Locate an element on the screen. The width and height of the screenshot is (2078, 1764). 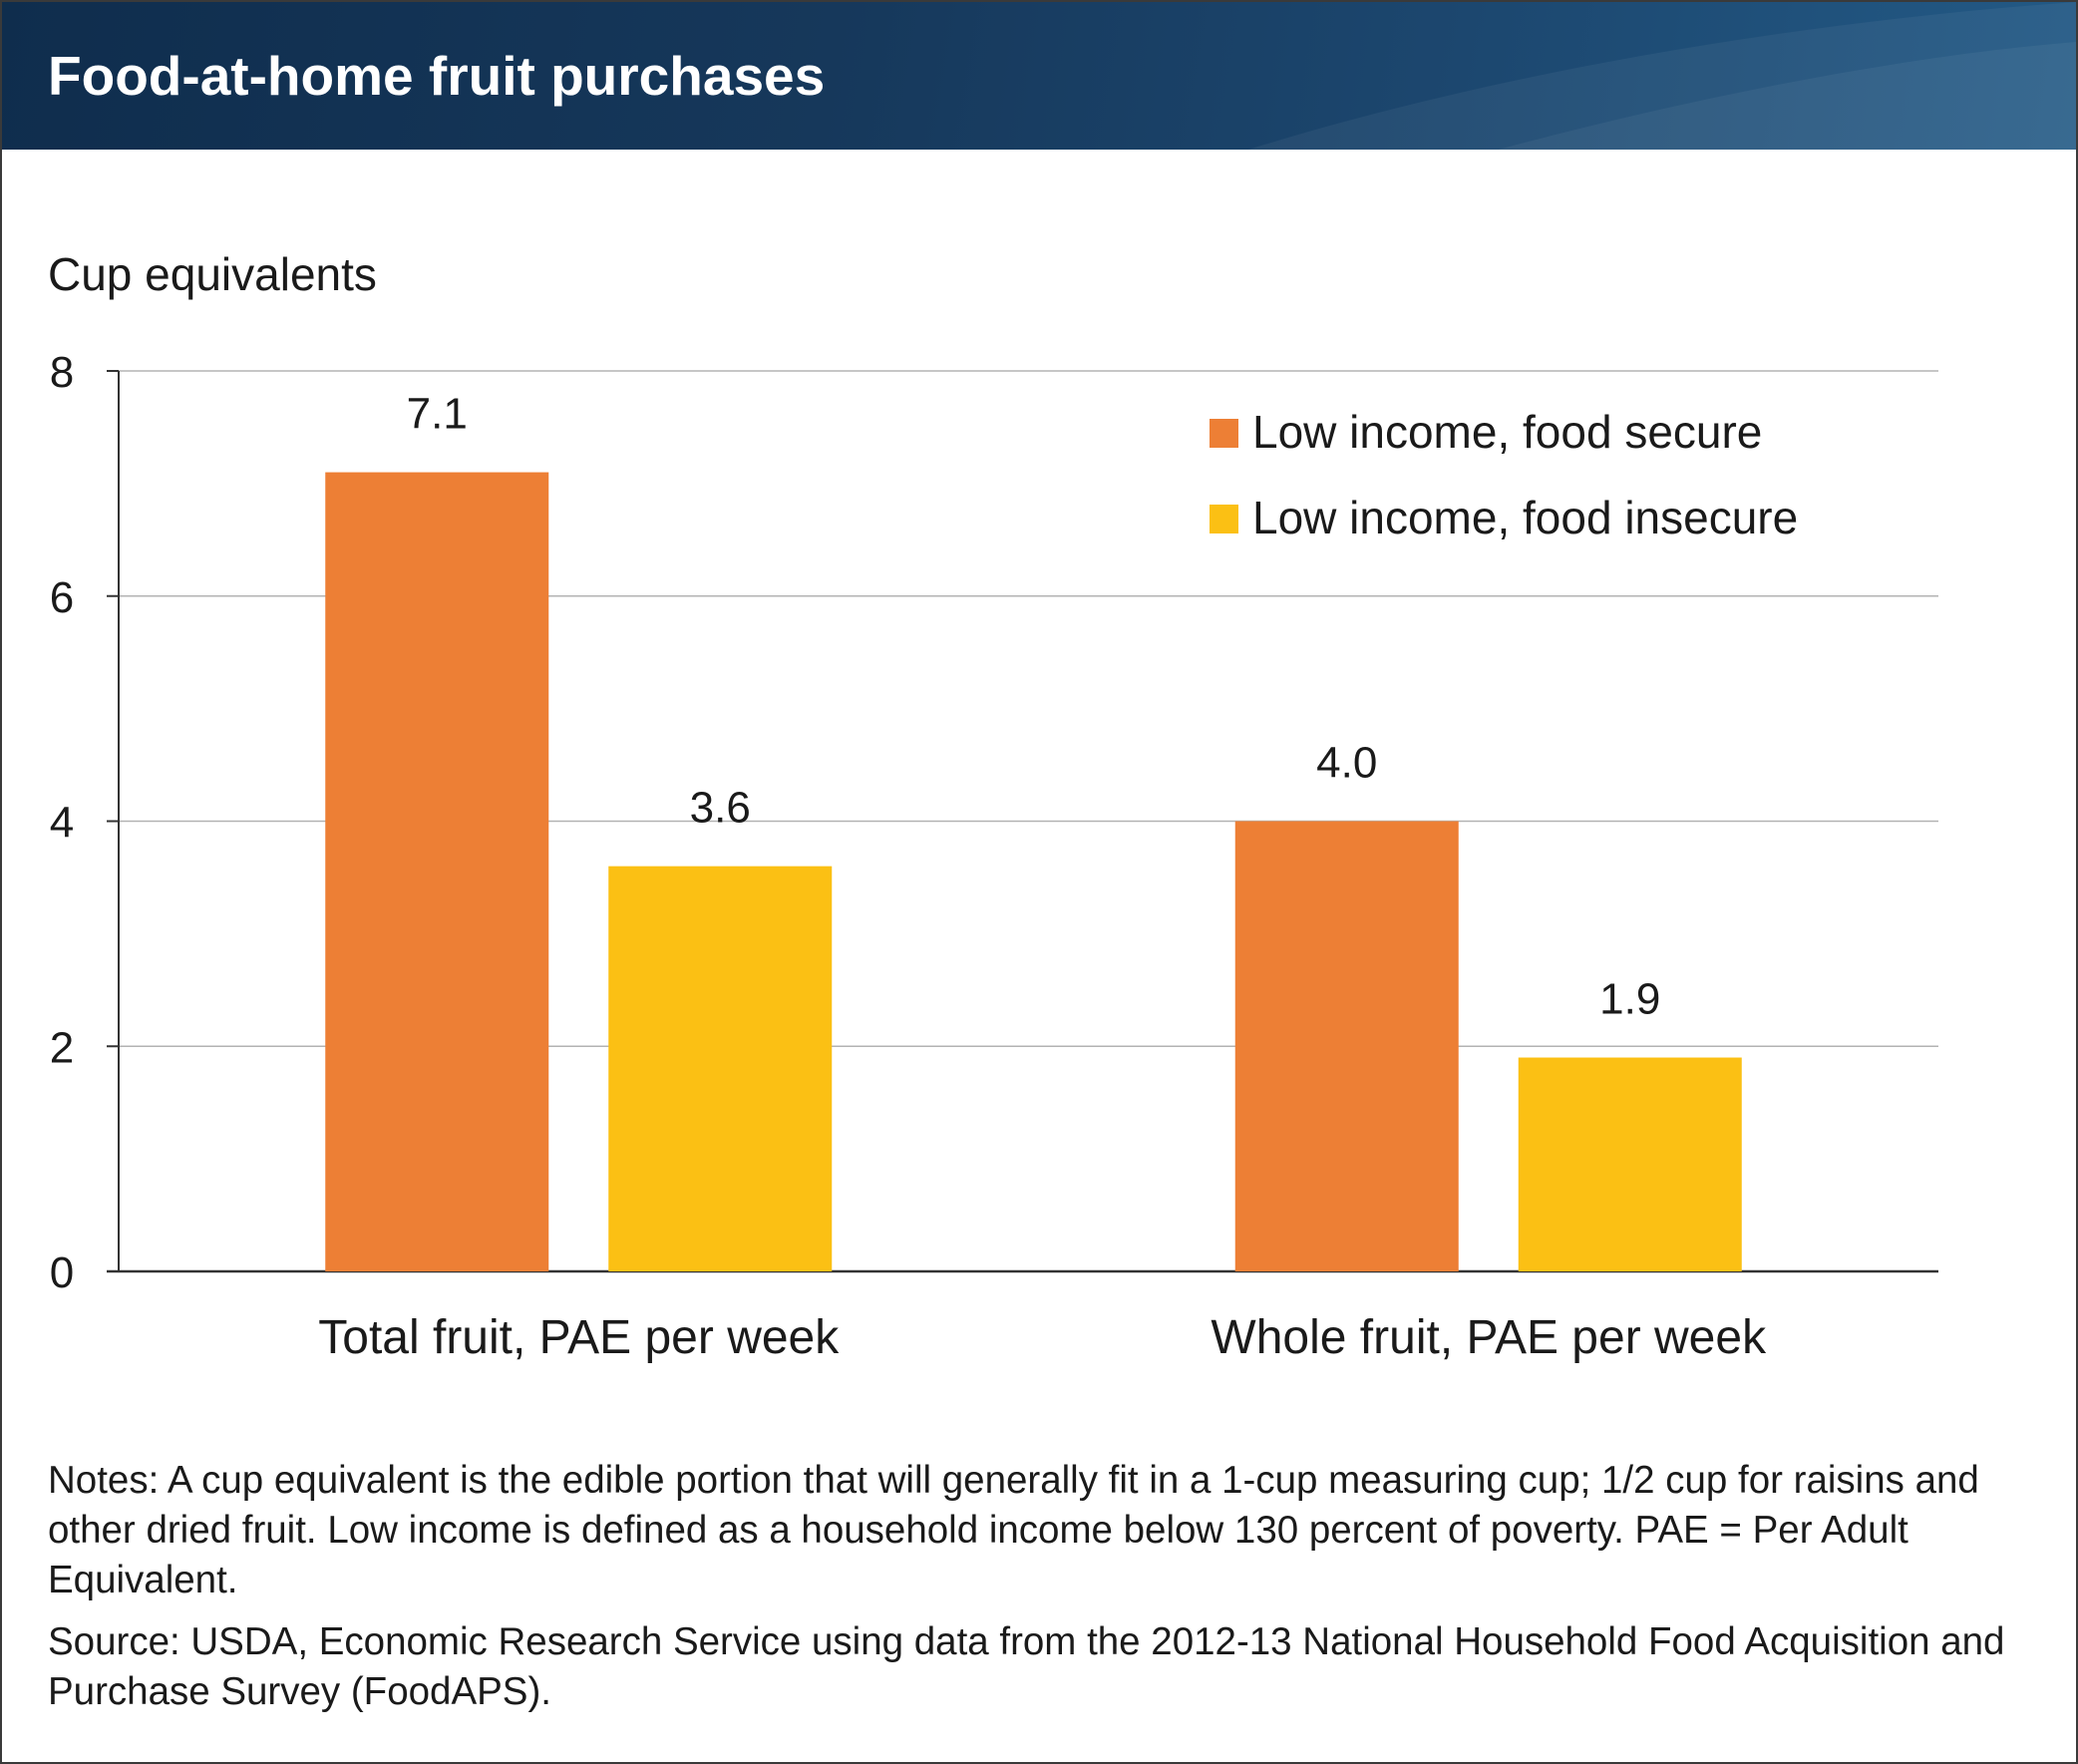
data-label: 3.6 is located at coordinates (721, 808).